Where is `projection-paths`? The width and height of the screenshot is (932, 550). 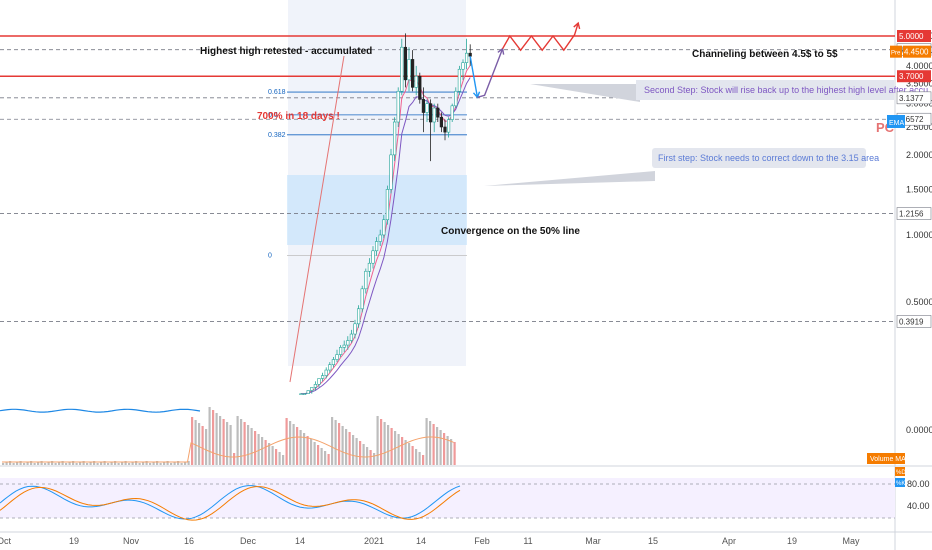
projection-paths is located at coordinates (525, 60).